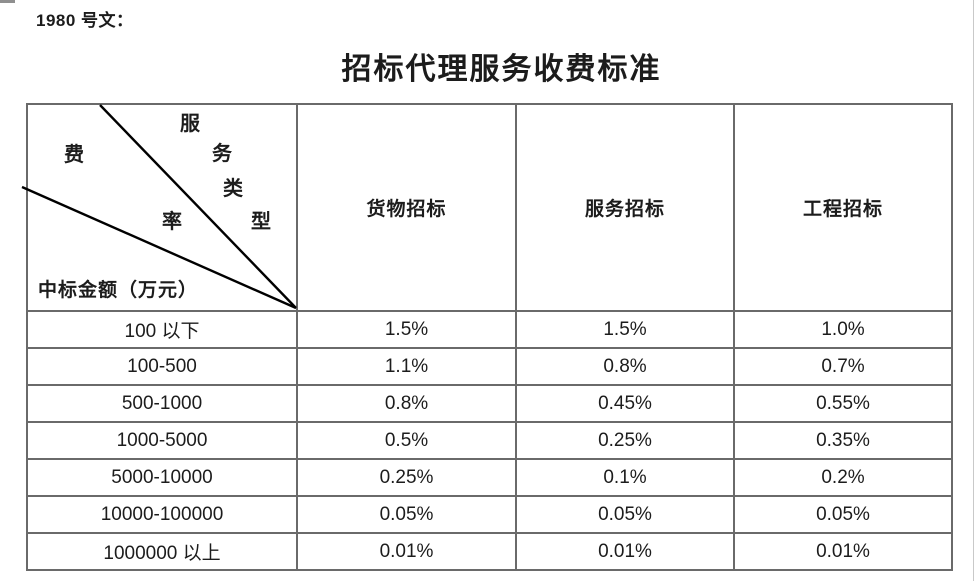 The width and height of the screenshot is (976, 581). I want to click on corner-label-service-char1: 服, so click(190, 124).